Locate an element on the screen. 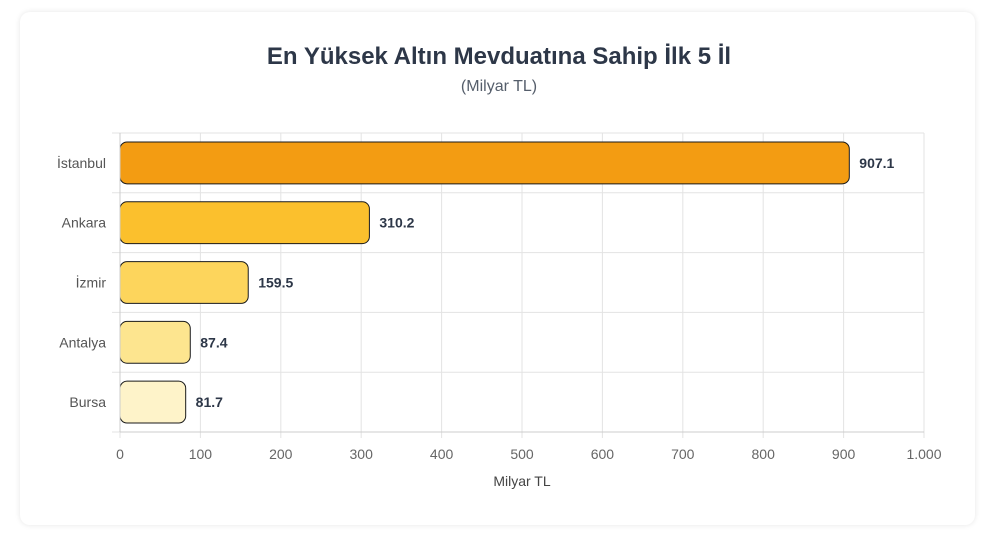 The image size is (988, 547). x-tick-label: 0 is located at coordinates (120, 454).